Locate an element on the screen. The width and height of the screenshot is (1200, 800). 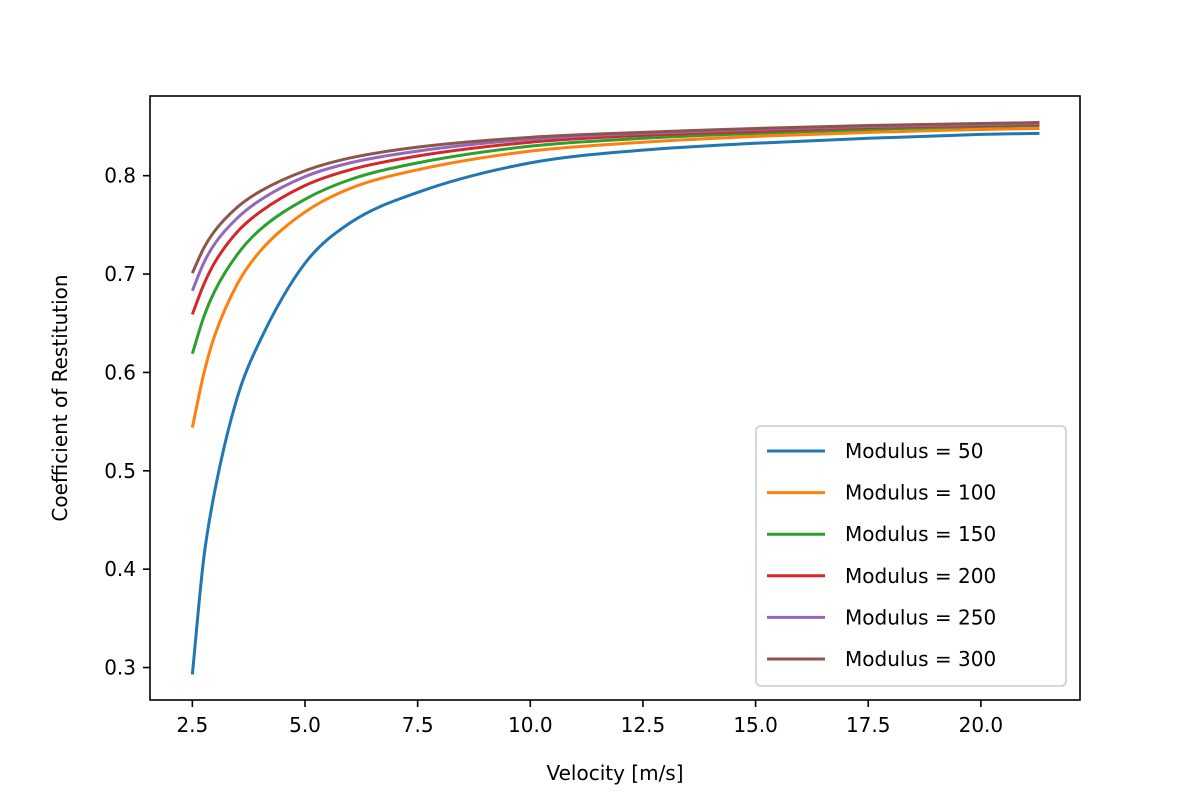
legend-label: Modulus = 300 is located at coordinates (920, 659).